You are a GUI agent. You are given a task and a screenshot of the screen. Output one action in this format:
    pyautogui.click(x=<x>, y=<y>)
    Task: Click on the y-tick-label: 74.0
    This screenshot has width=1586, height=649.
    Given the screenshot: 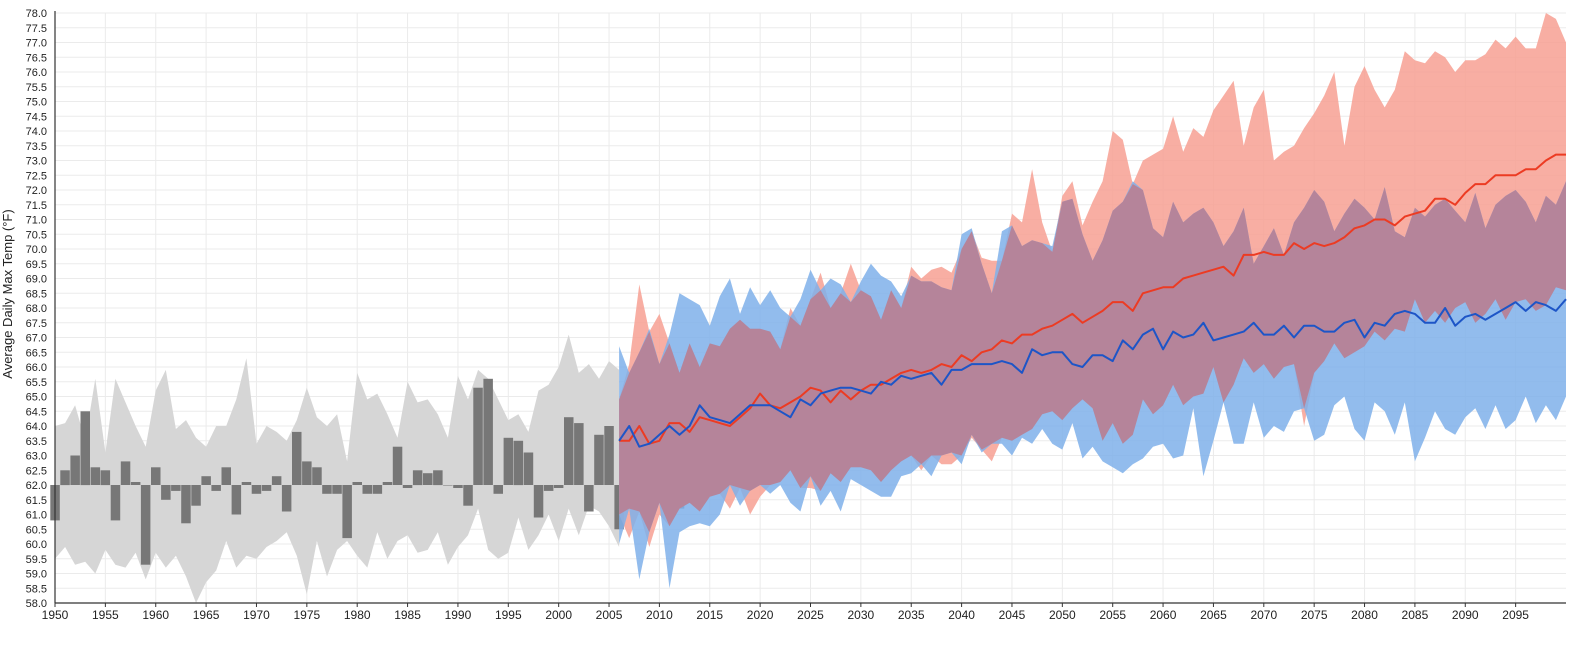 What is the action you would take?
    pyautogui.click(x=36, y=132)
    